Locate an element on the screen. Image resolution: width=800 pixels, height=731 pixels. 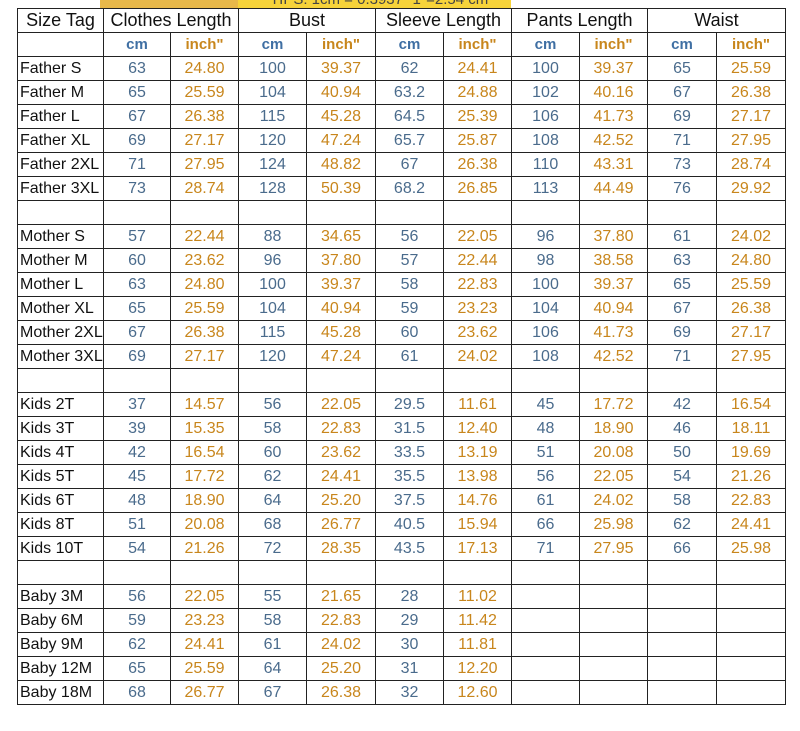
measure-cell: 20.08 is located at coordinates (613, 452).